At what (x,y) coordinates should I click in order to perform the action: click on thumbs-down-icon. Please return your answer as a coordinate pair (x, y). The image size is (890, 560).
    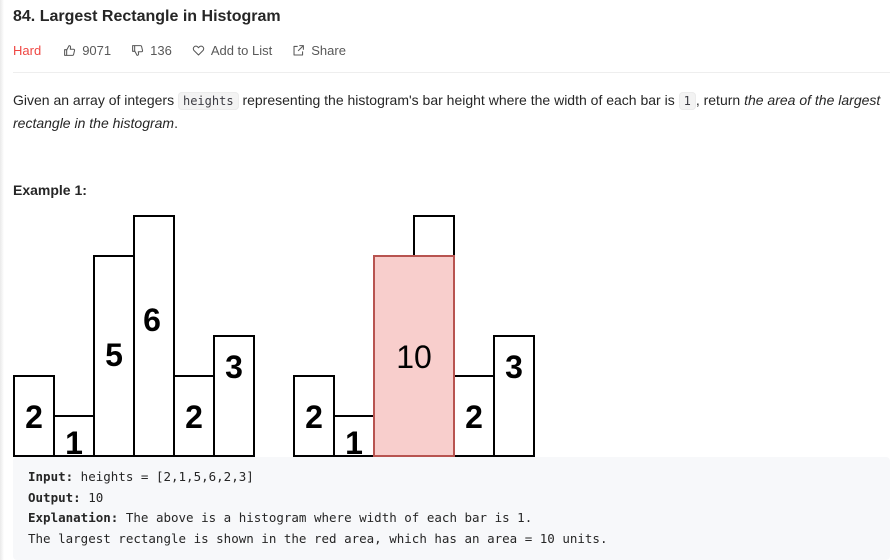
    Looking at the image, I should click on (138, 50).